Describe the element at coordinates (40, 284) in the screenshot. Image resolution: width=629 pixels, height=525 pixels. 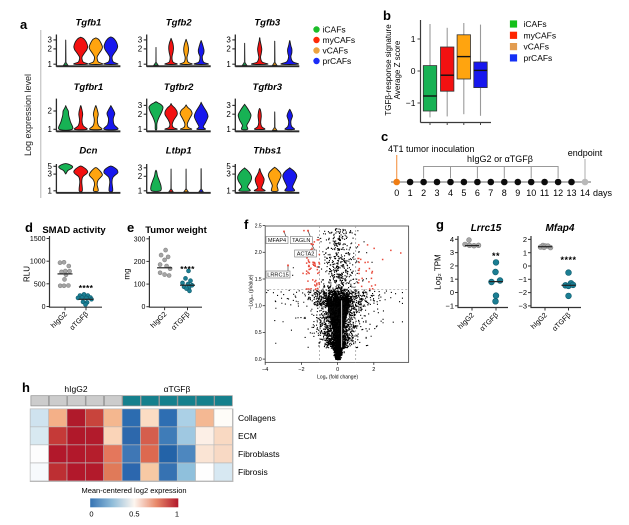
I see `svg-text: 500` at that location.